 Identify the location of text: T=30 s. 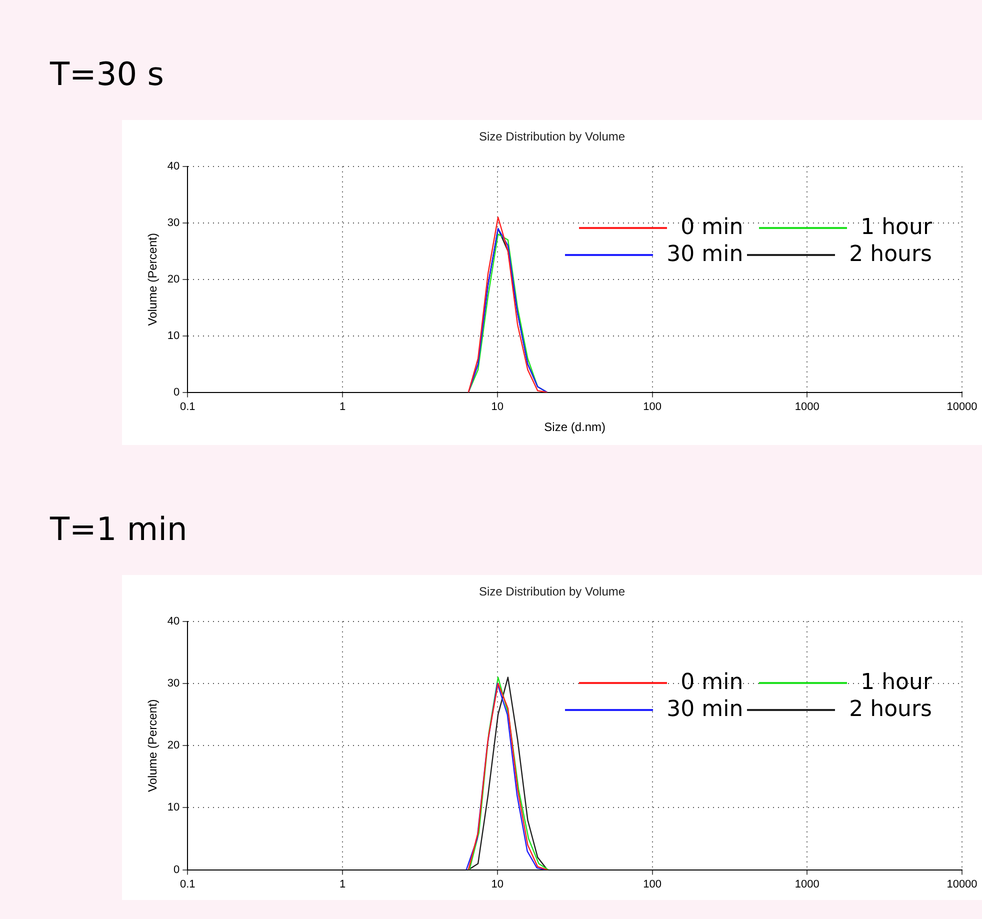
(107, 74).